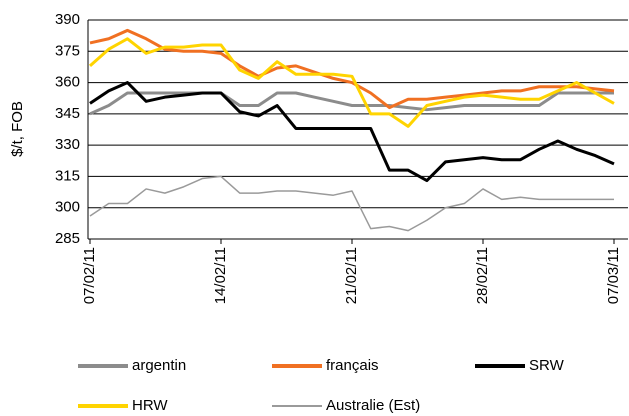 The height and width of the screenshot is (416, 629). I want to click on y-tick-label: 330, so click(67, 144).